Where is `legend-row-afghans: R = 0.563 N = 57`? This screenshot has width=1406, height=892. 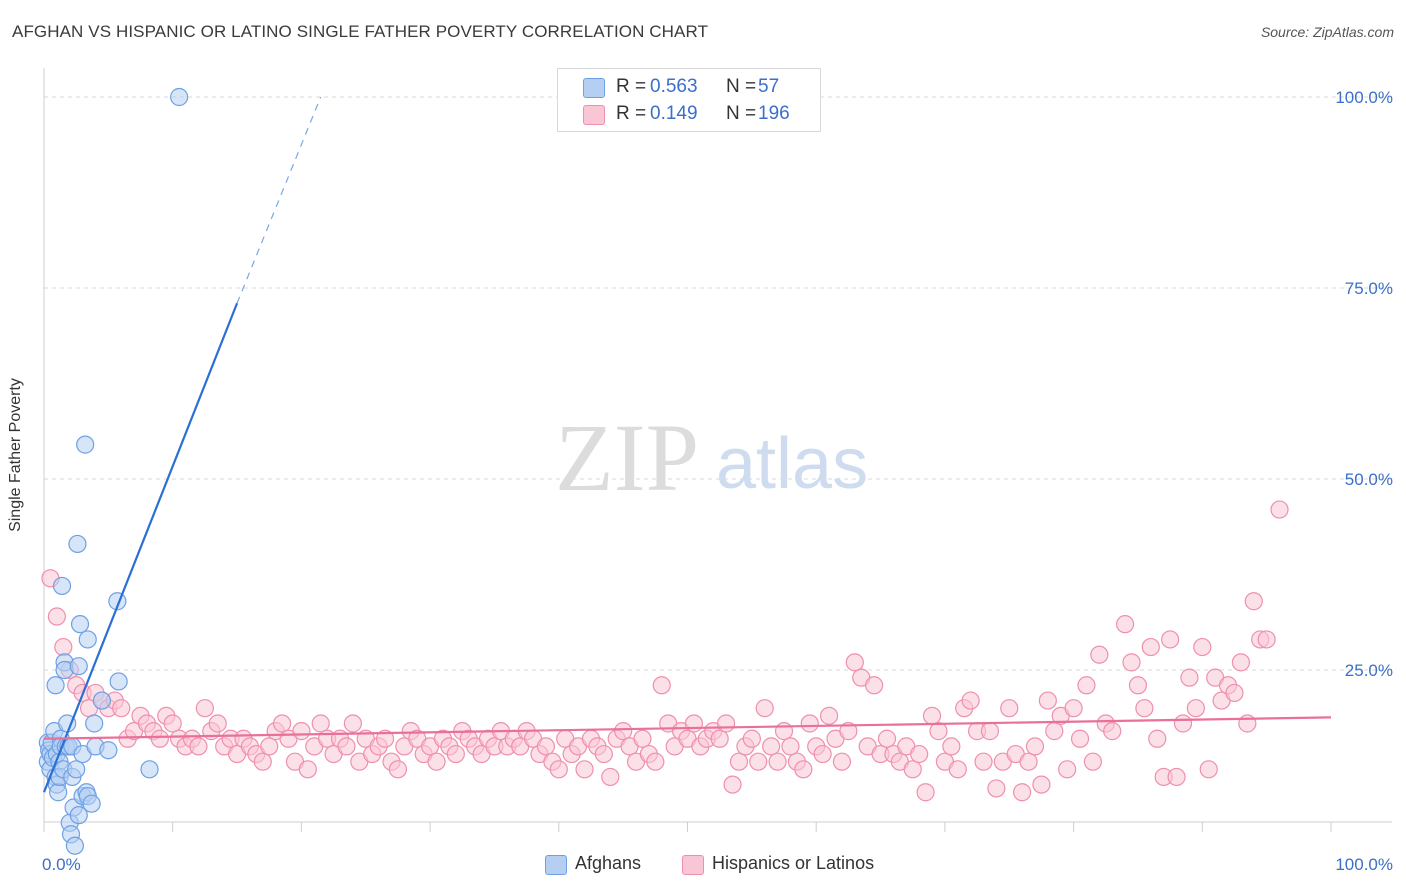
legend-row-afghans: R = 0.563 N = 57 is located at coordinates (689, 87).